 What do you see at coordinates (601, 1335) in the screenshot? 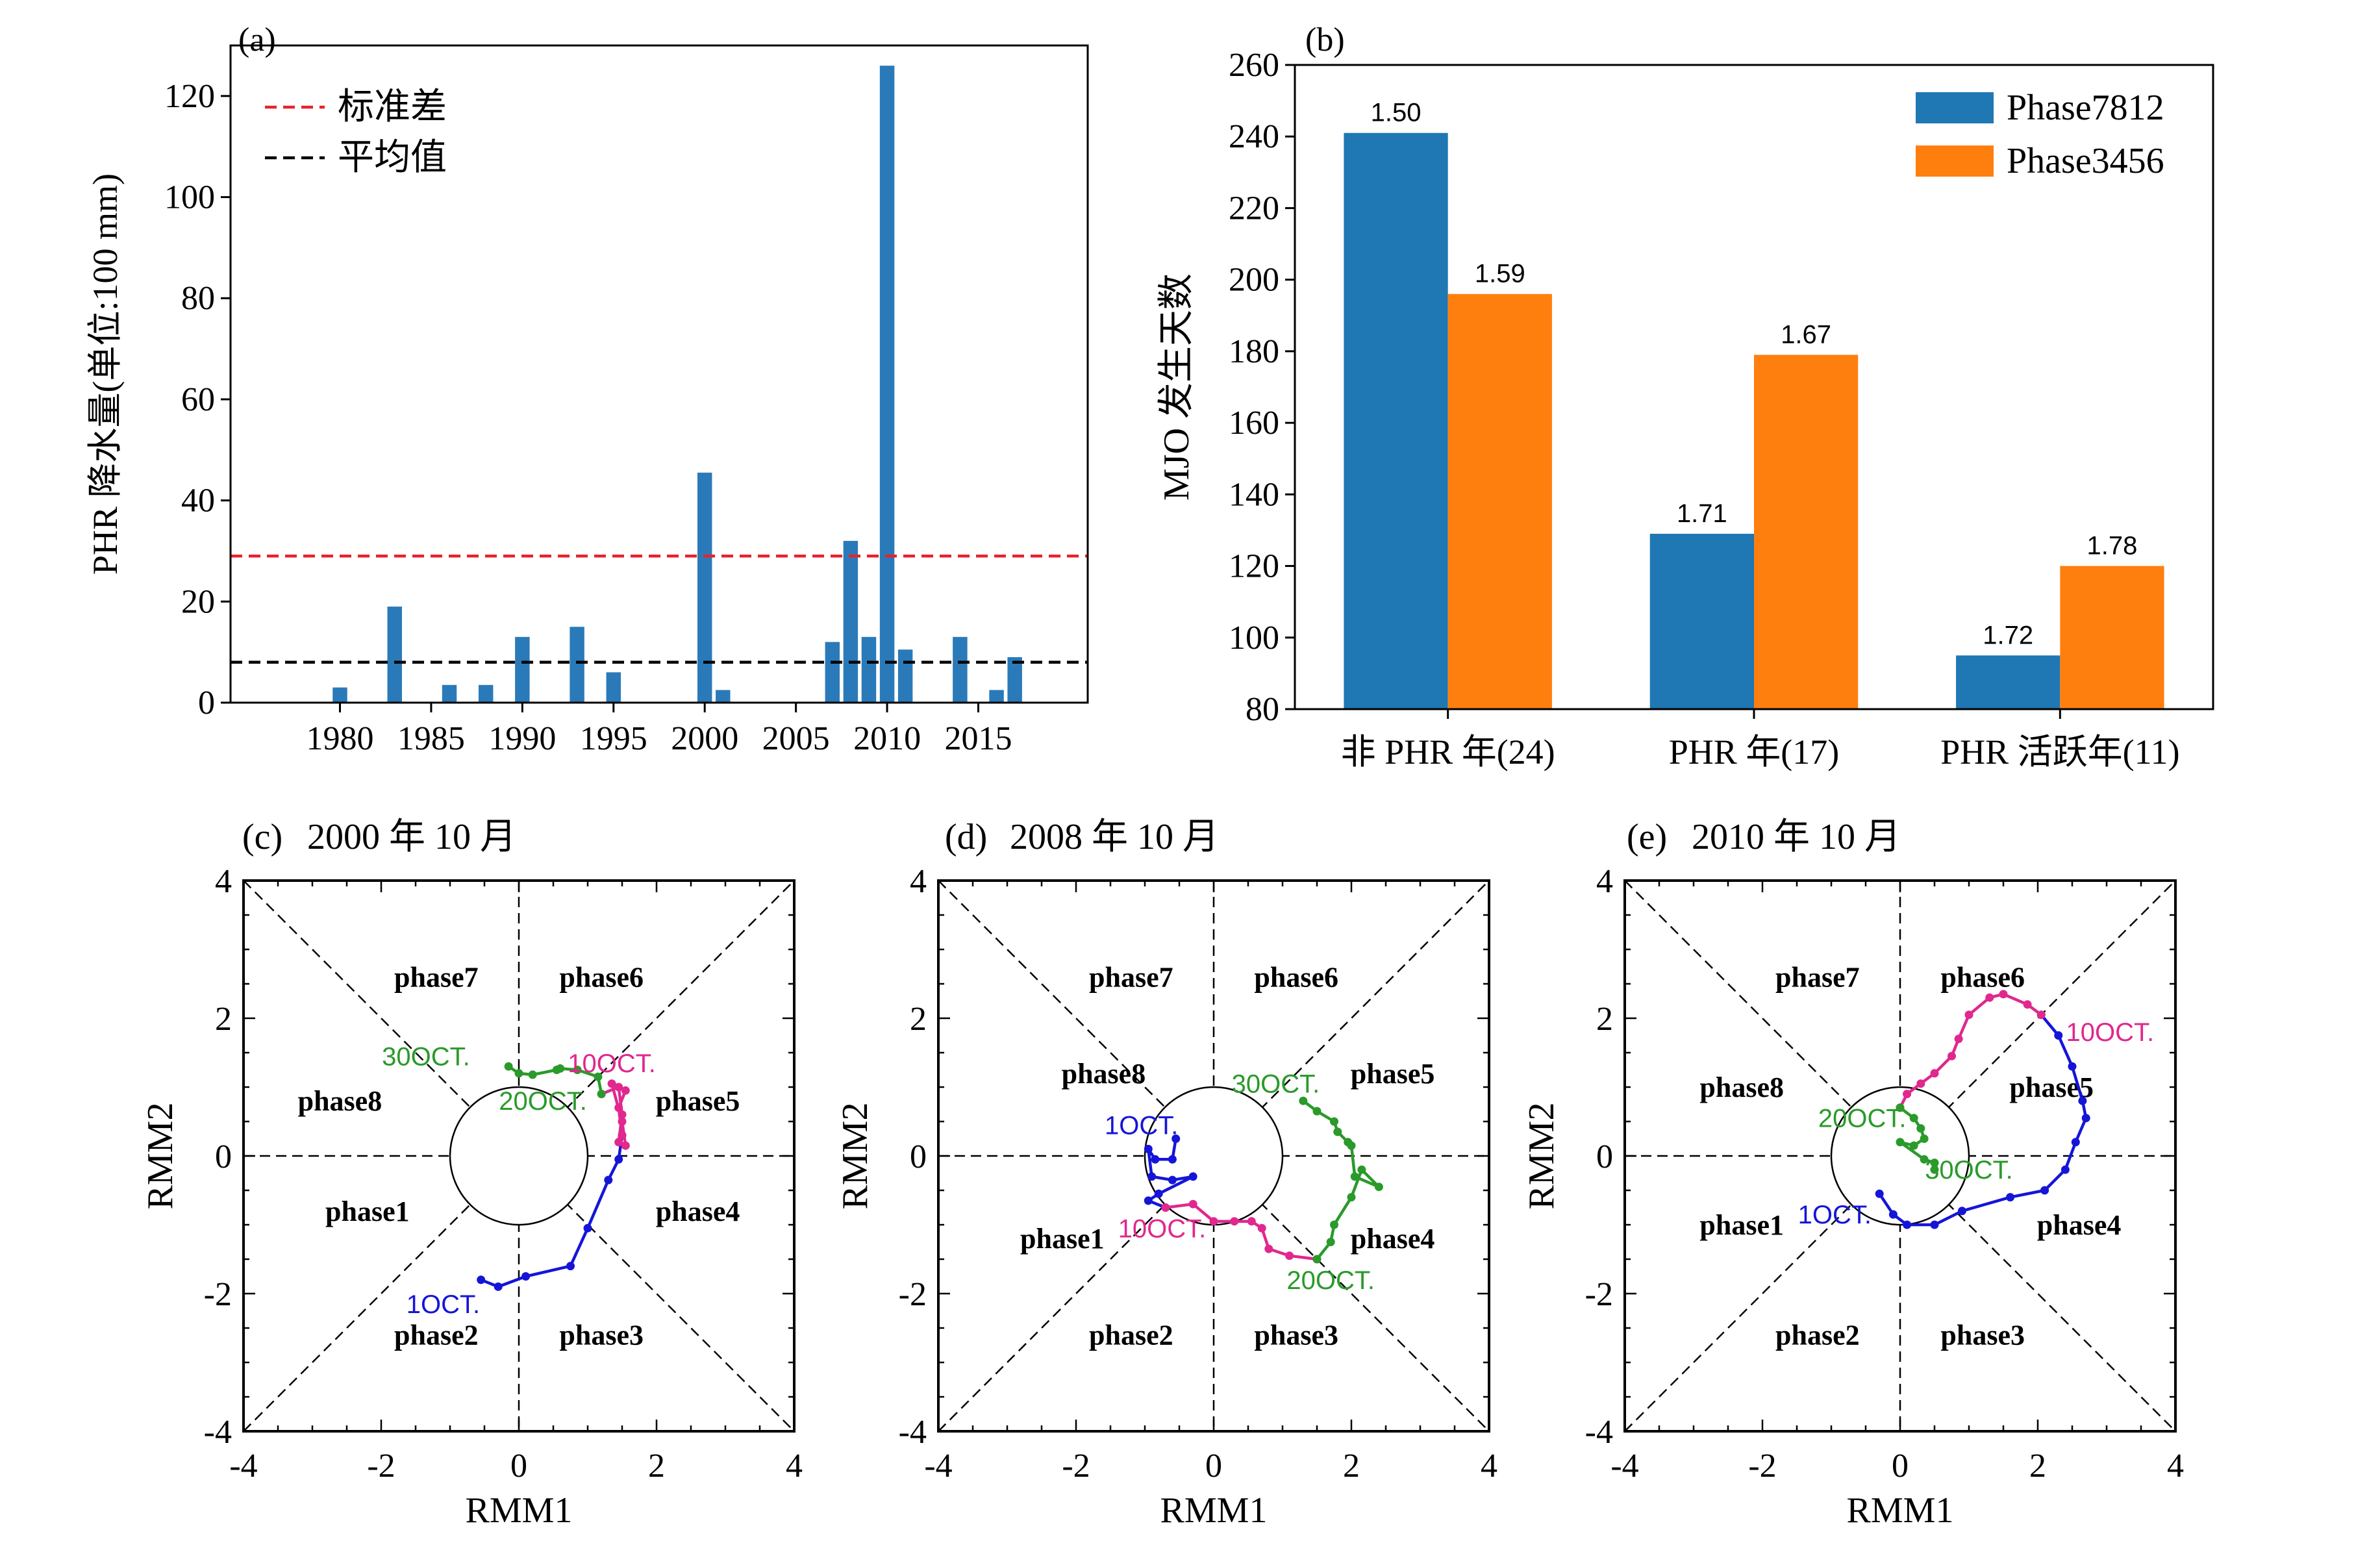
I see `phase-label: phase3` at bounding box center [601, 1335].